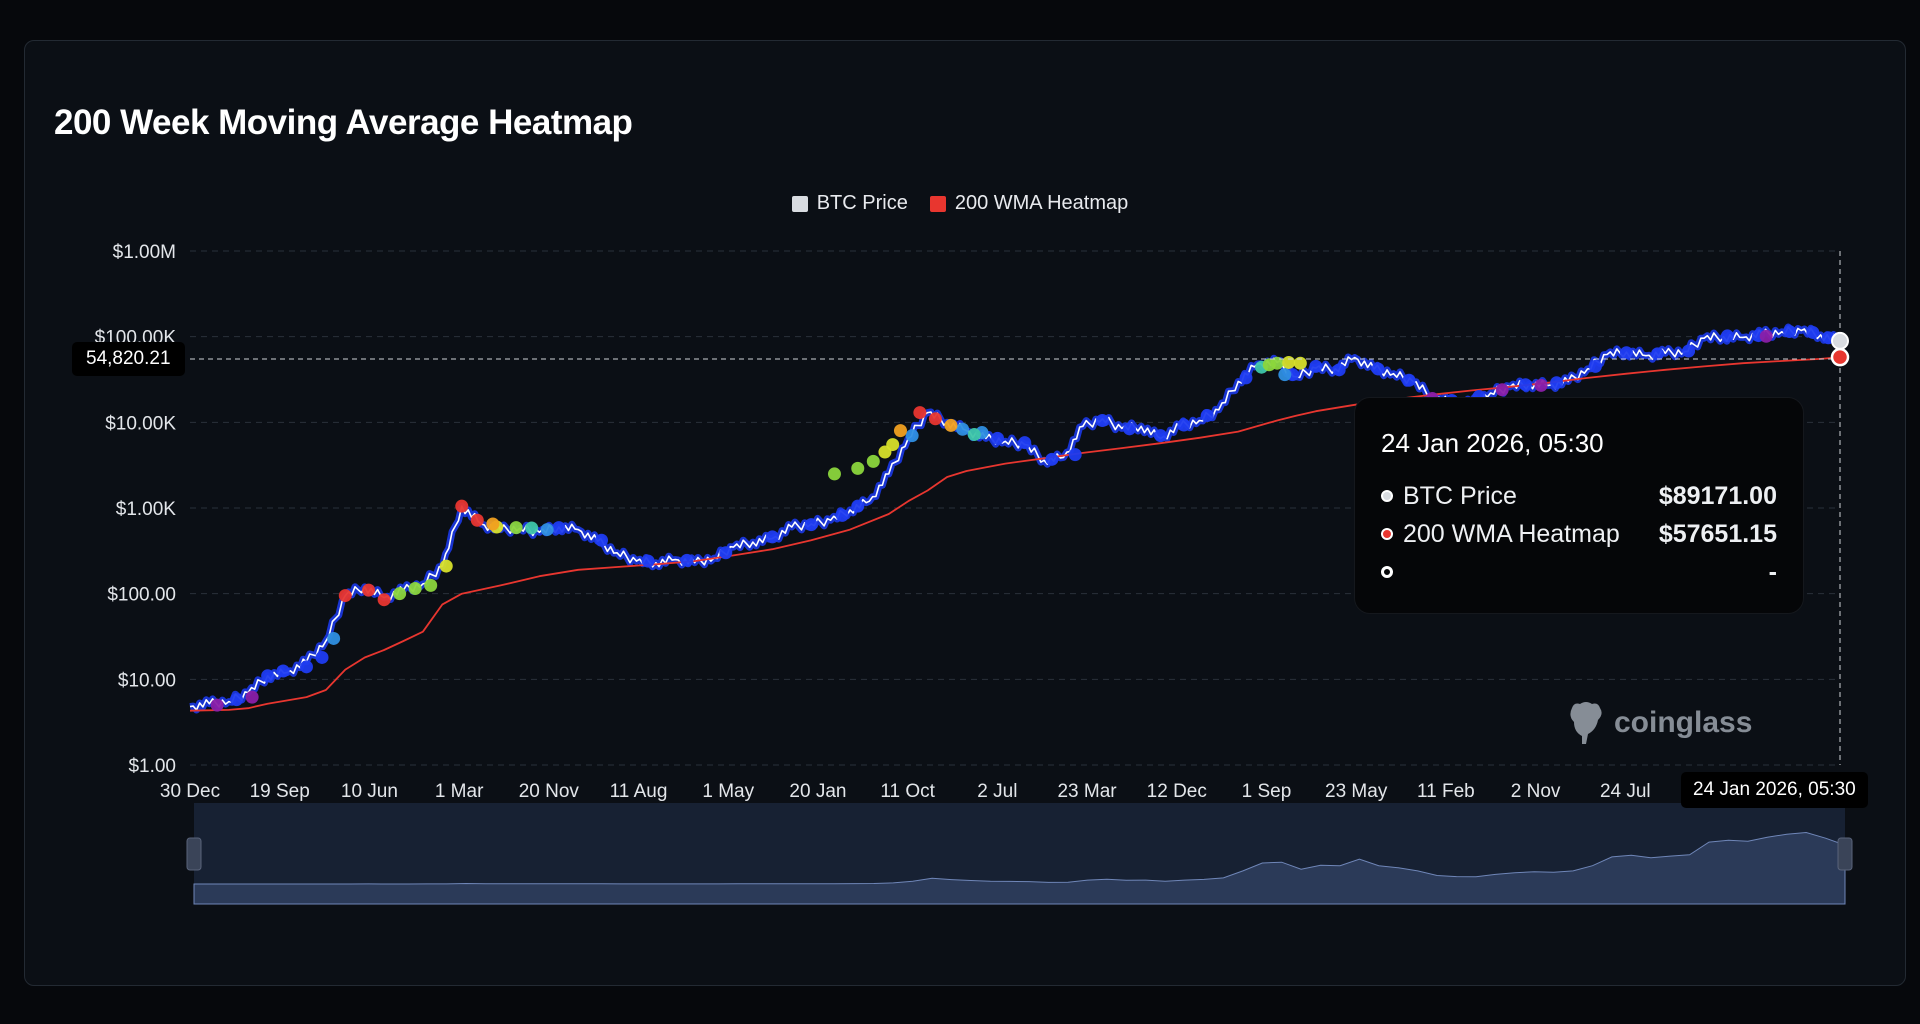  Describe the element at coordinates (128, 359) in the screenshot. I see `crosshair-y-value: 54,820.21` at that location.